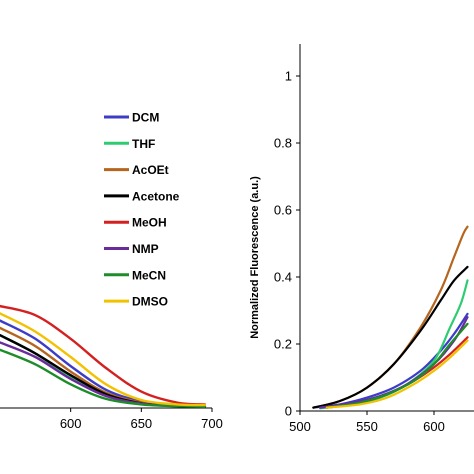  Describe the element at coordinates (283, 277) in the screenshot. I see `right-y-tick-label-2: 0.4` at that location.